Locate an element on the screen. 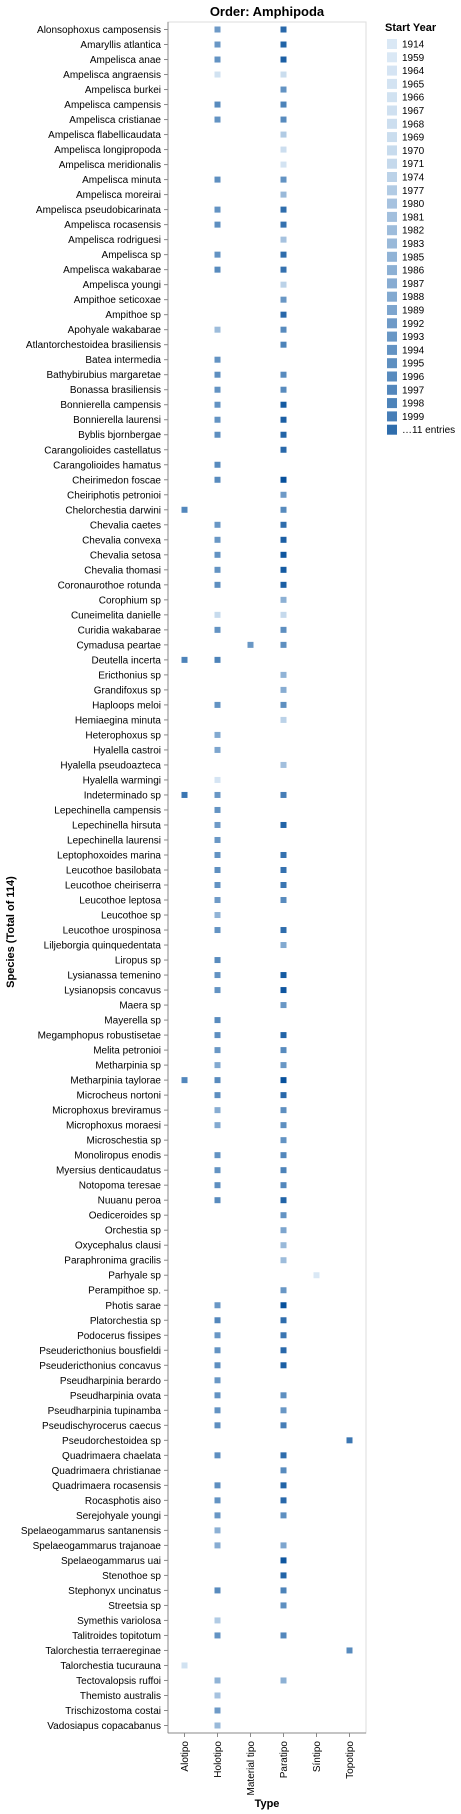  y-tick-label: Atlantorchestoidea brasiliensis is located at coordinates (93, 345).